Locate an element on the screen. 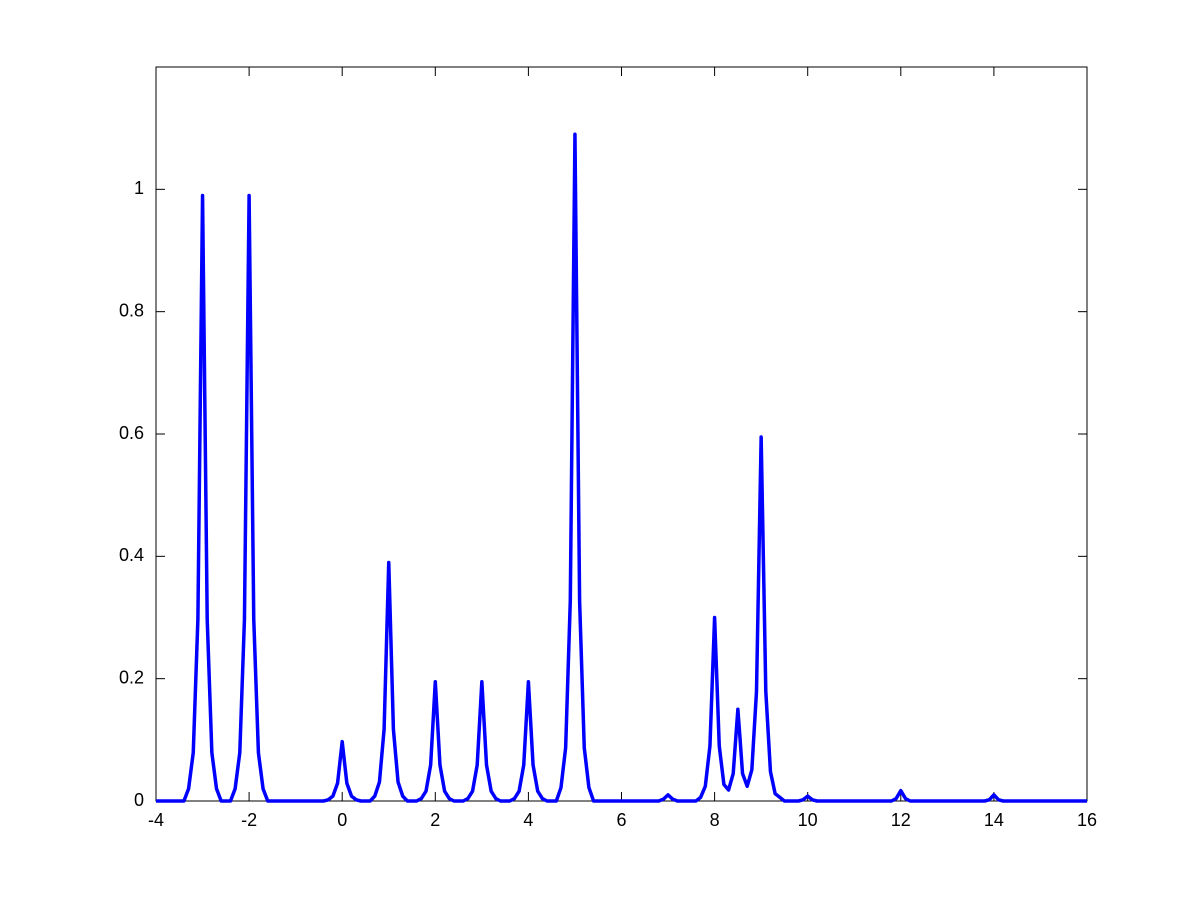 The width and height of the screenshot is (1201, 901). x-tick-label: 16 is located at coordinates (1087, 820).